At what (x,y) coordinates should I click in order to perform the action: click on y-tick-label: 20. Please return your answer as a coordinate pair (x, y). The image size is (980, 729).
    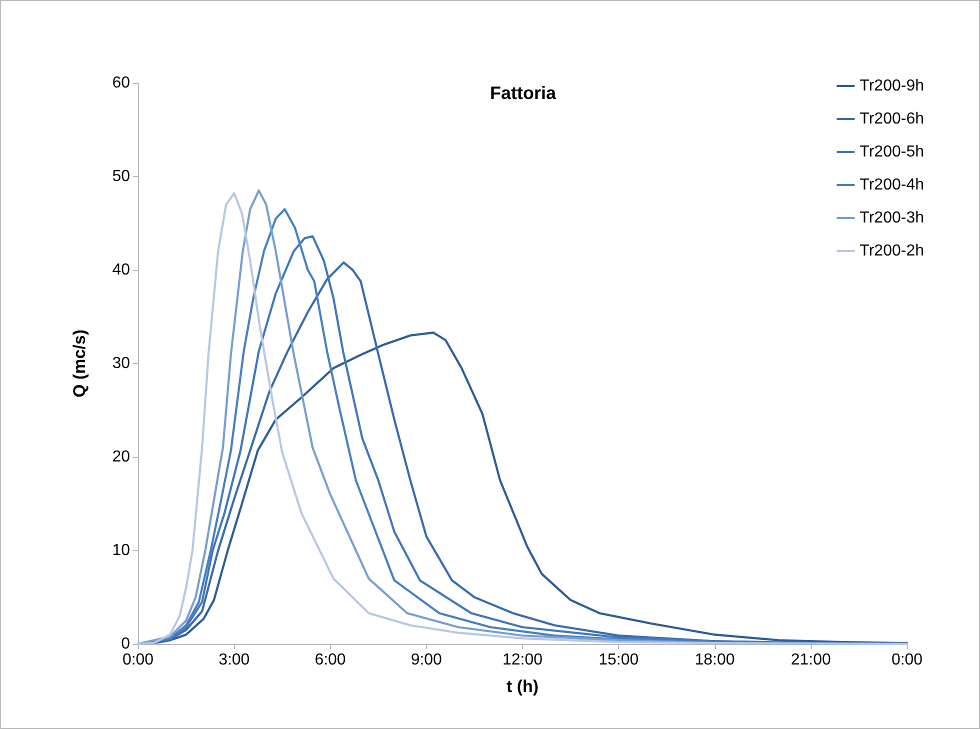
    Looking at the image, I should click on (121, 457).